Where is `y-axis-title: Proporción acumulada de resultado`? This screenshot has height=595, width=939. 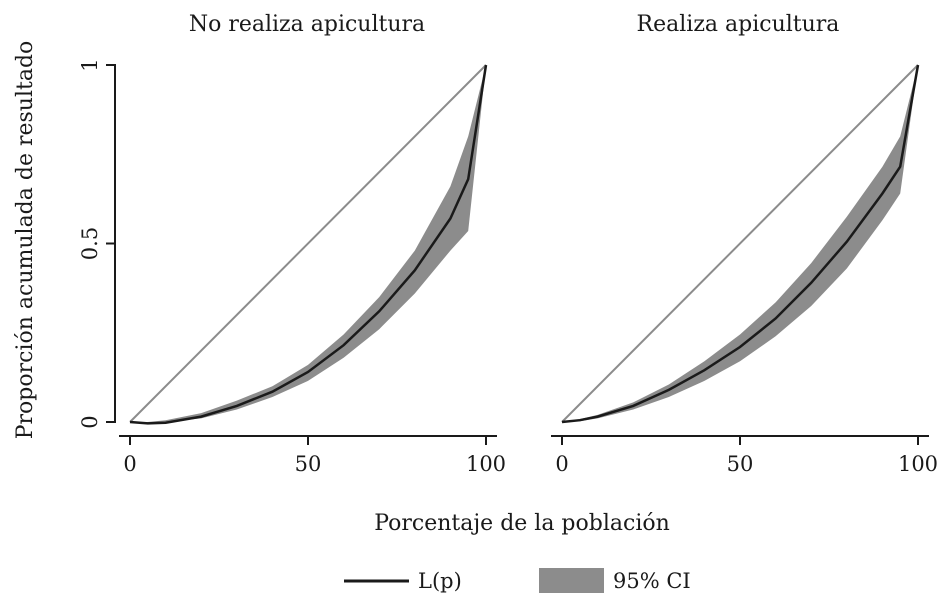 y-axis-title: Proporción acumulada de resultado is located at coordinates (25, 240).